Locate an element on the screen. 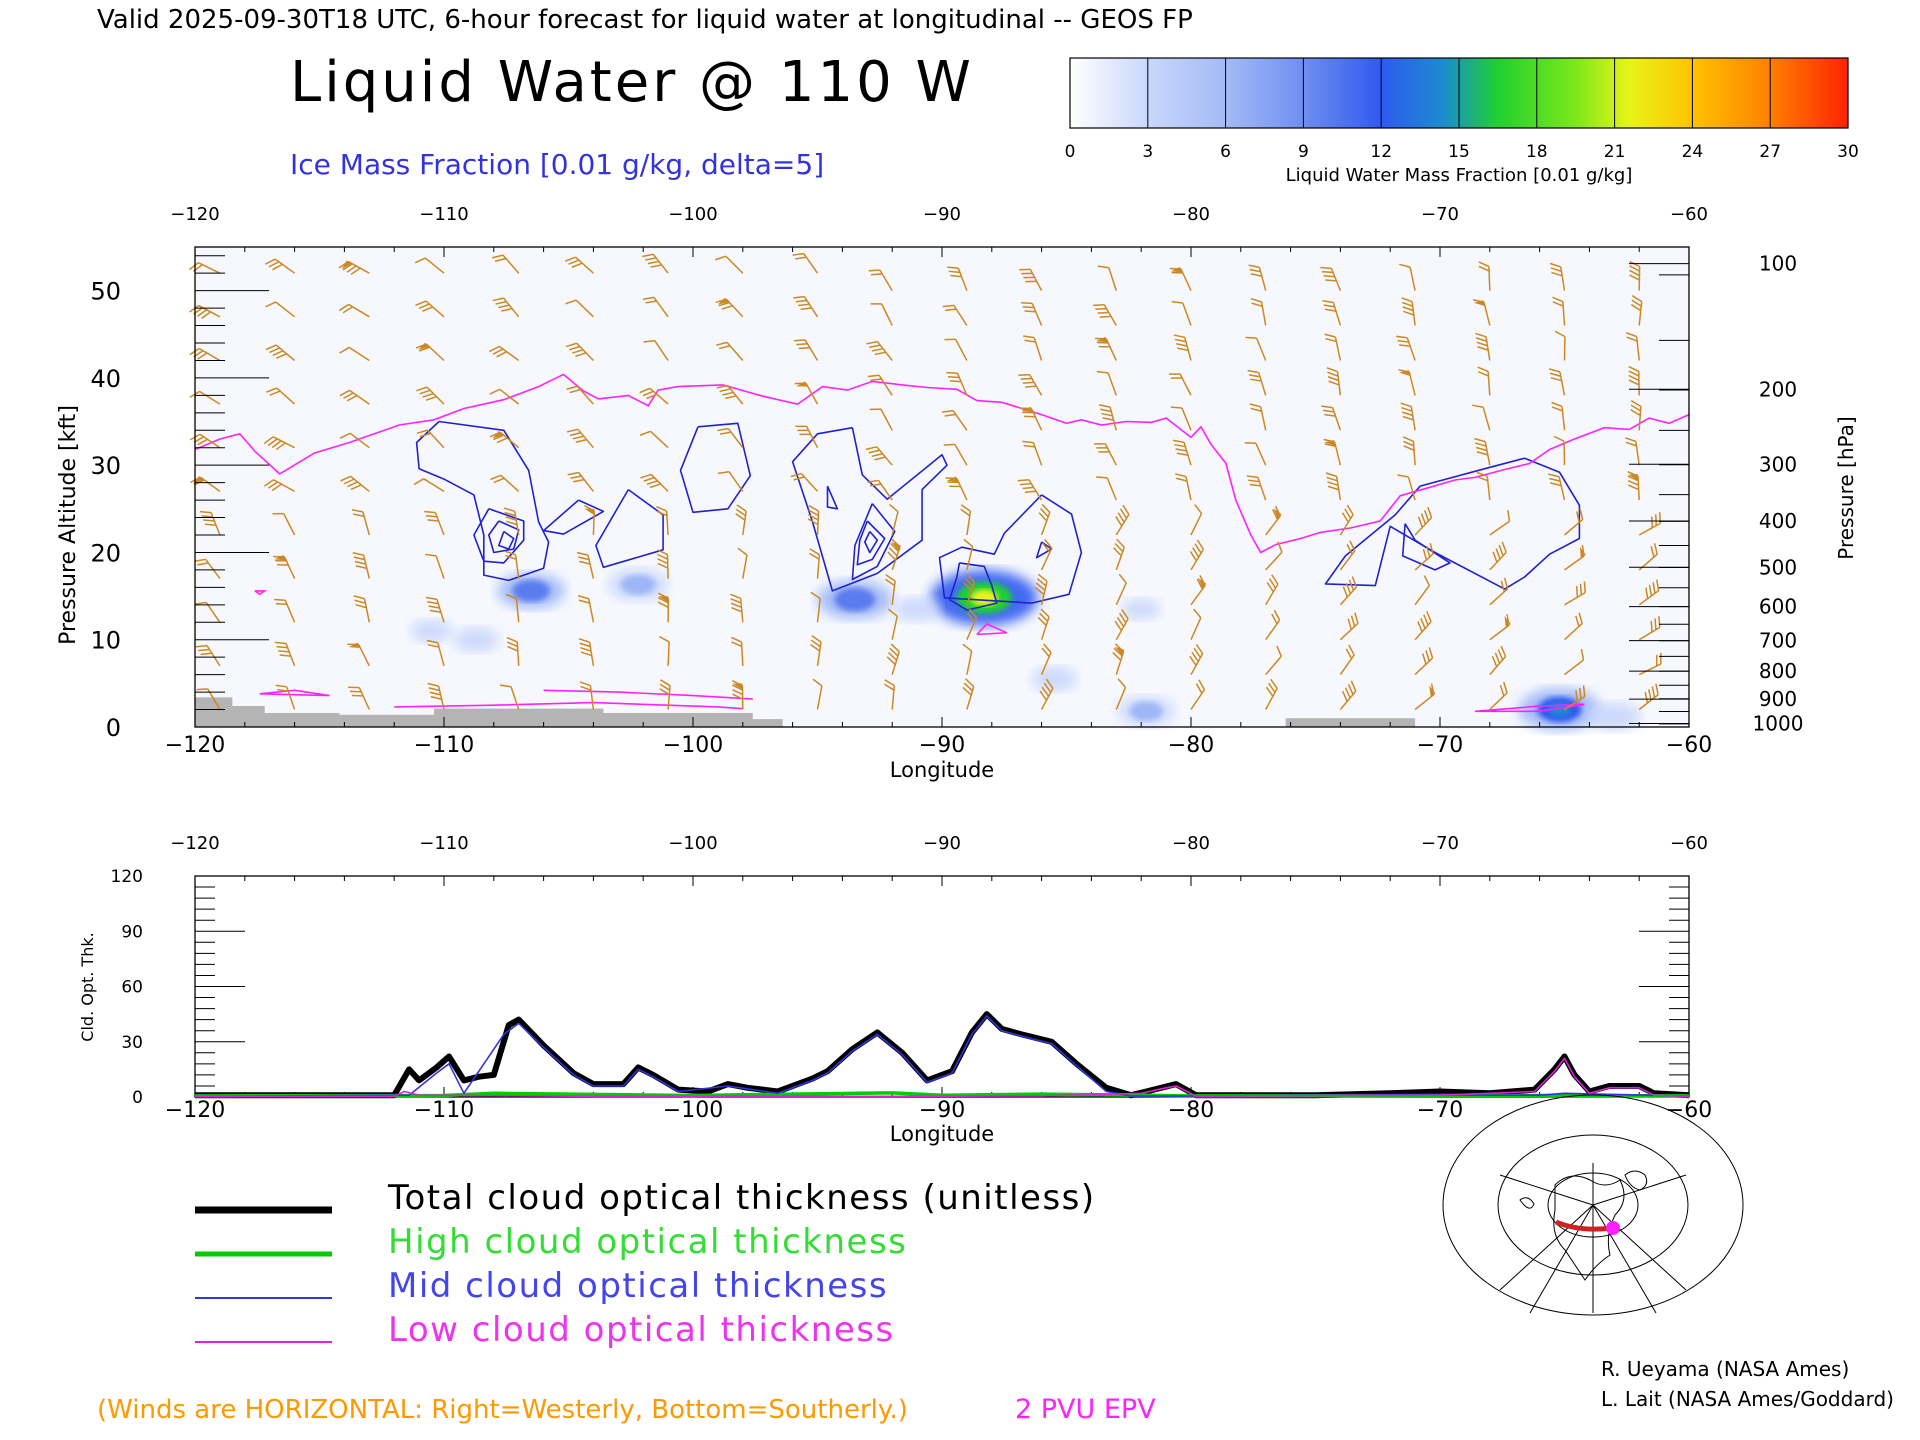 The height and width of the screenshot is (1440, 1920). top-y-tick-label: 40 is located at coordinates (105, 379).